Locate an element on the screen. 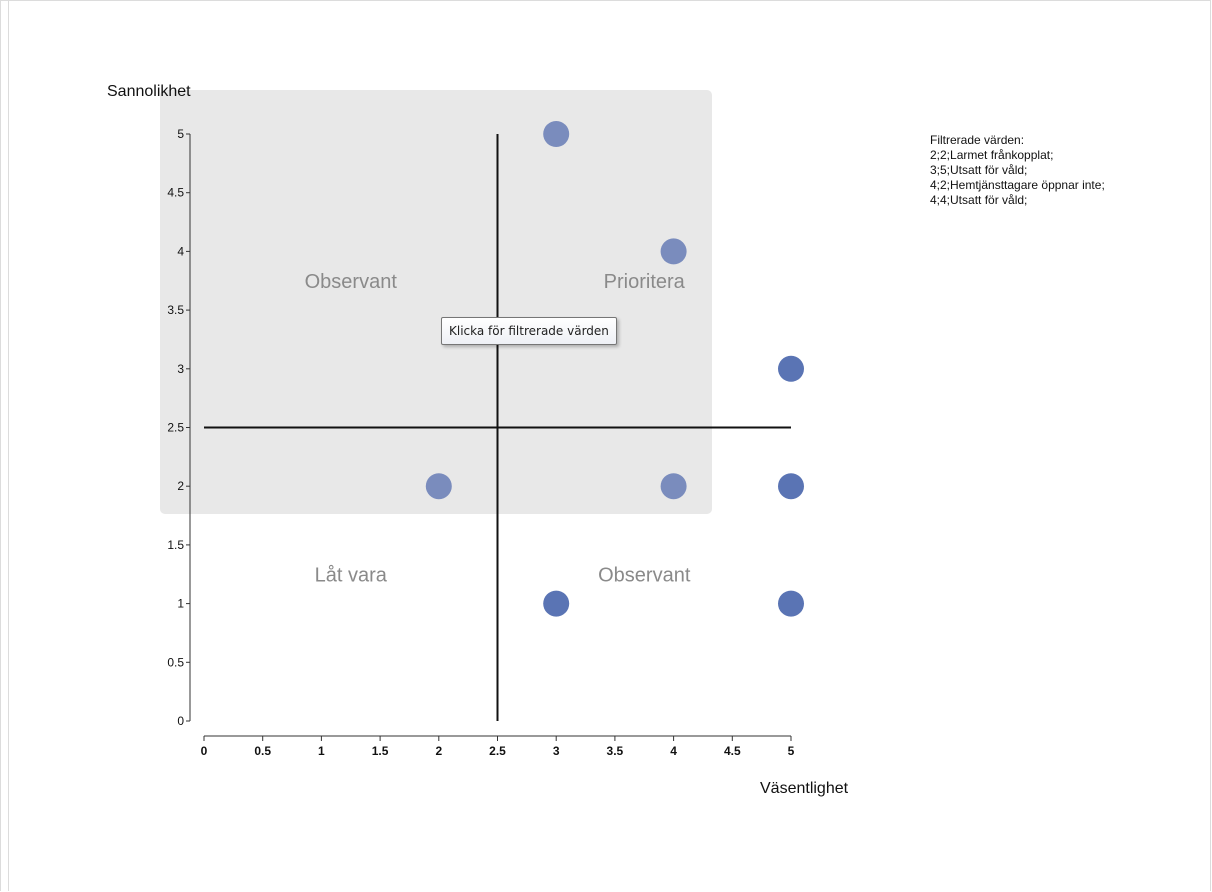  x-tick-label: 4.5 is located at coordinates (732, 751).